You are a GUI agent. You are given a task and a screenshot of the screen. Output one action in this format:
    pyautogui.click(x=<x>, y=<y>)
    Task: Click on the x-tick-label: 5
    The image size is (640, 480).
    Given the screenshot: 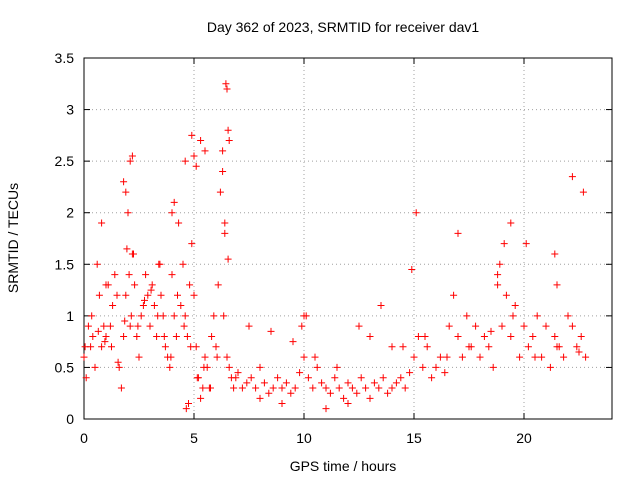 What is the action you would take?
    pyautogui.click(x=194, y=438)
    